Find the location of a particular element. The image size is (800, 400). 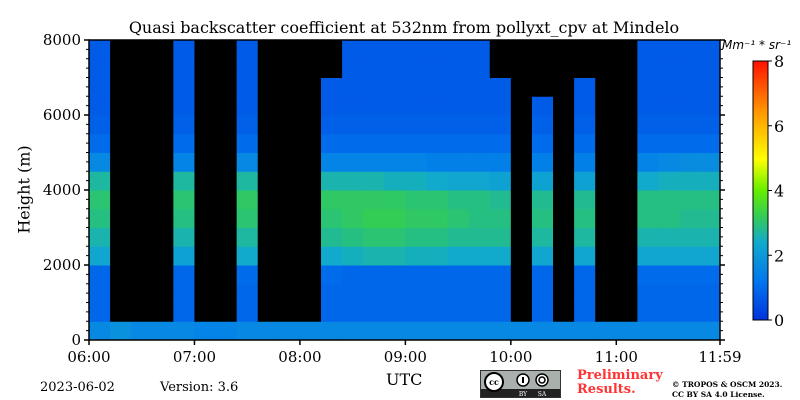

colorbar-unit-label: Mm⁻¹ * sr⁻¹ is located at coordinates (757, 45).